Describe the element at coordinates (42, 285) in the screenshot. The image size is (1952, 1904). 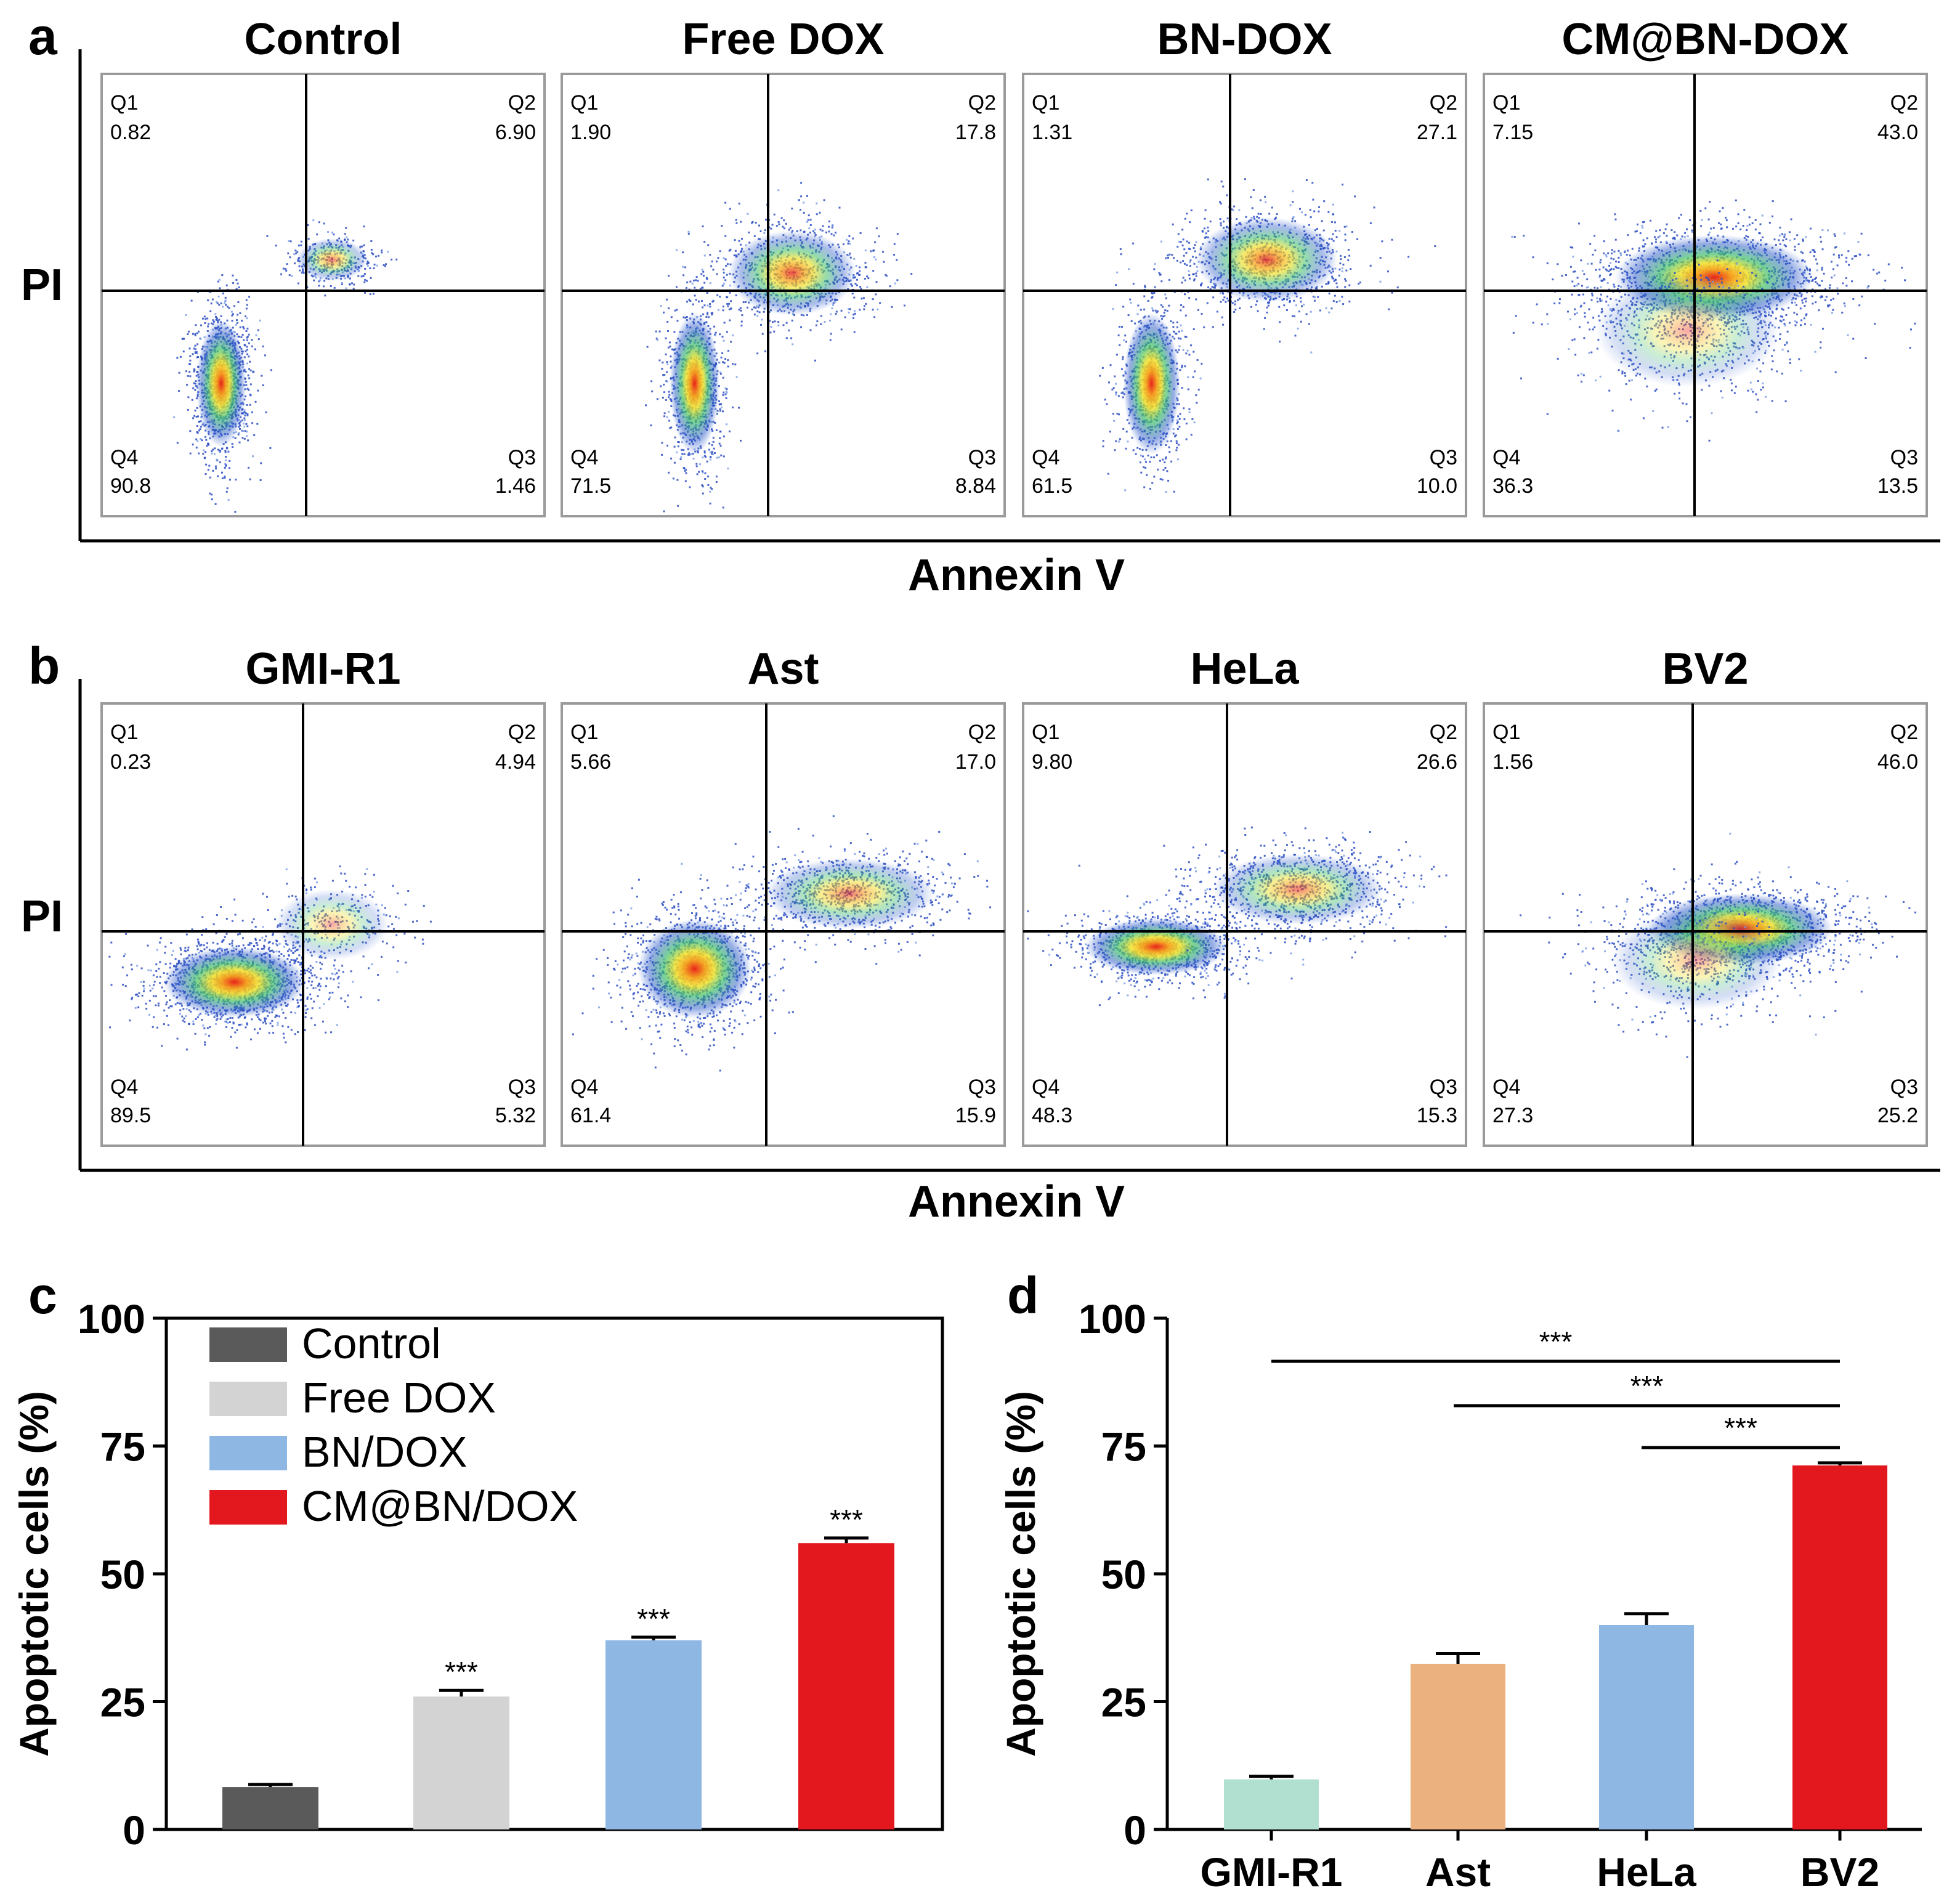
I see `y-axis-label: PI` at that location.